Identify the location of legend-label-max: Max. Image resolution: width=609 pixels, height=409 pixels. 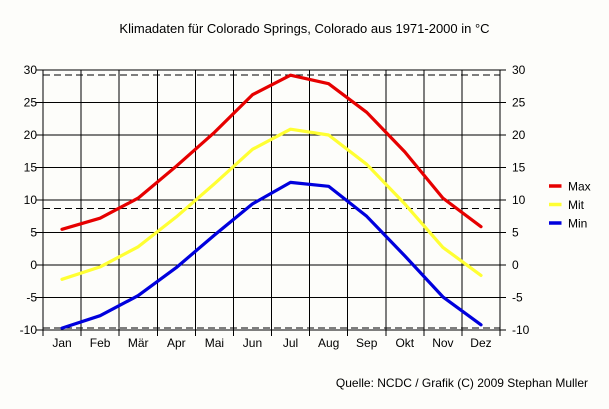
(579, 187).